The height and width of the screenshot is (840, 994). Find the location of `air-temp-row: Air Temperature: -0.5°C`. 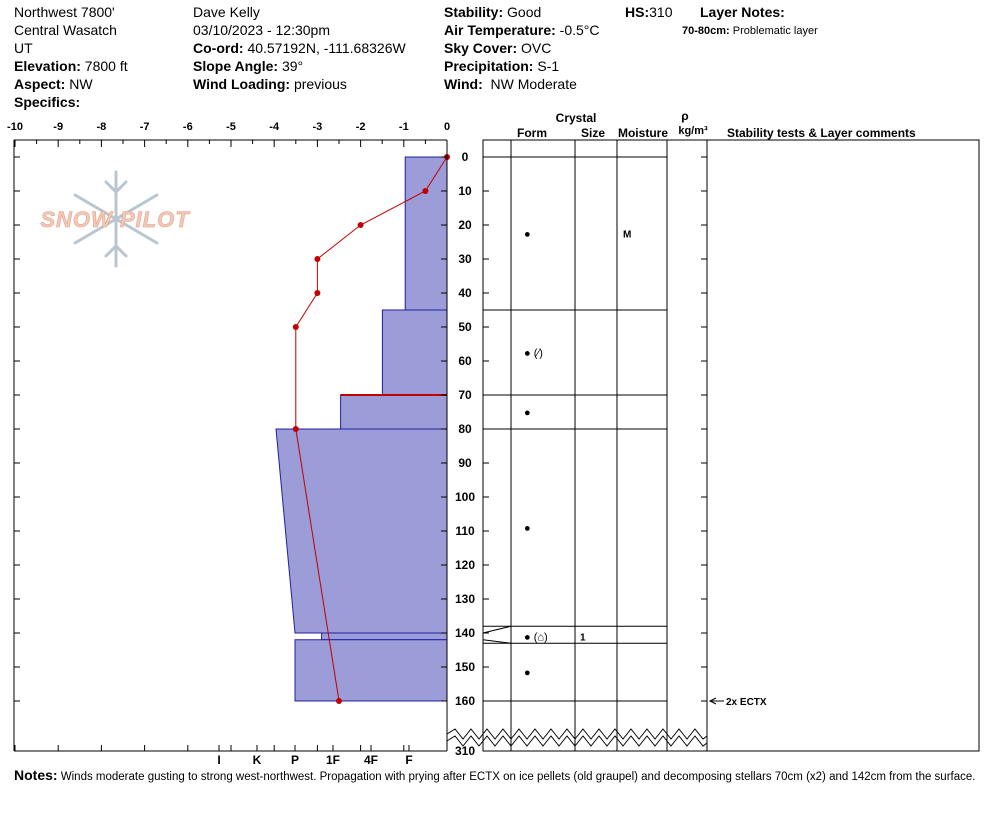

air-temp-row: Air Temperature: -0.5°C is located at coordinates (522, 30).